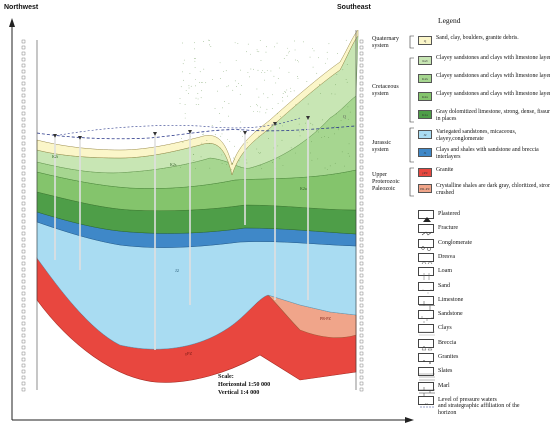 Image resolution: width=550 pixels, height=428 pixels. Describe the element at coordinates (239, 392) in the screenshot. I see `scale-vertical: Vertical 1:4 000` at that location.